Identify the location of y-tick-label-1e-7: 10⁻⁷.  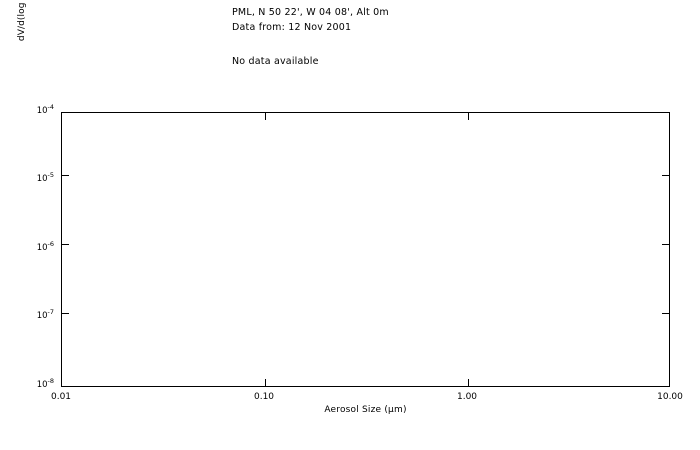
(45, 314).